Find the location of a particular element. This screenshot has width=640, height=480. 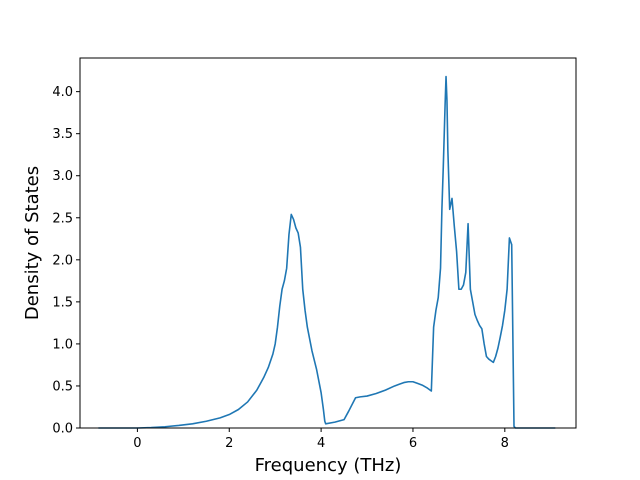

y-tick-label: 0.0 is located at coordinates (62, 429).